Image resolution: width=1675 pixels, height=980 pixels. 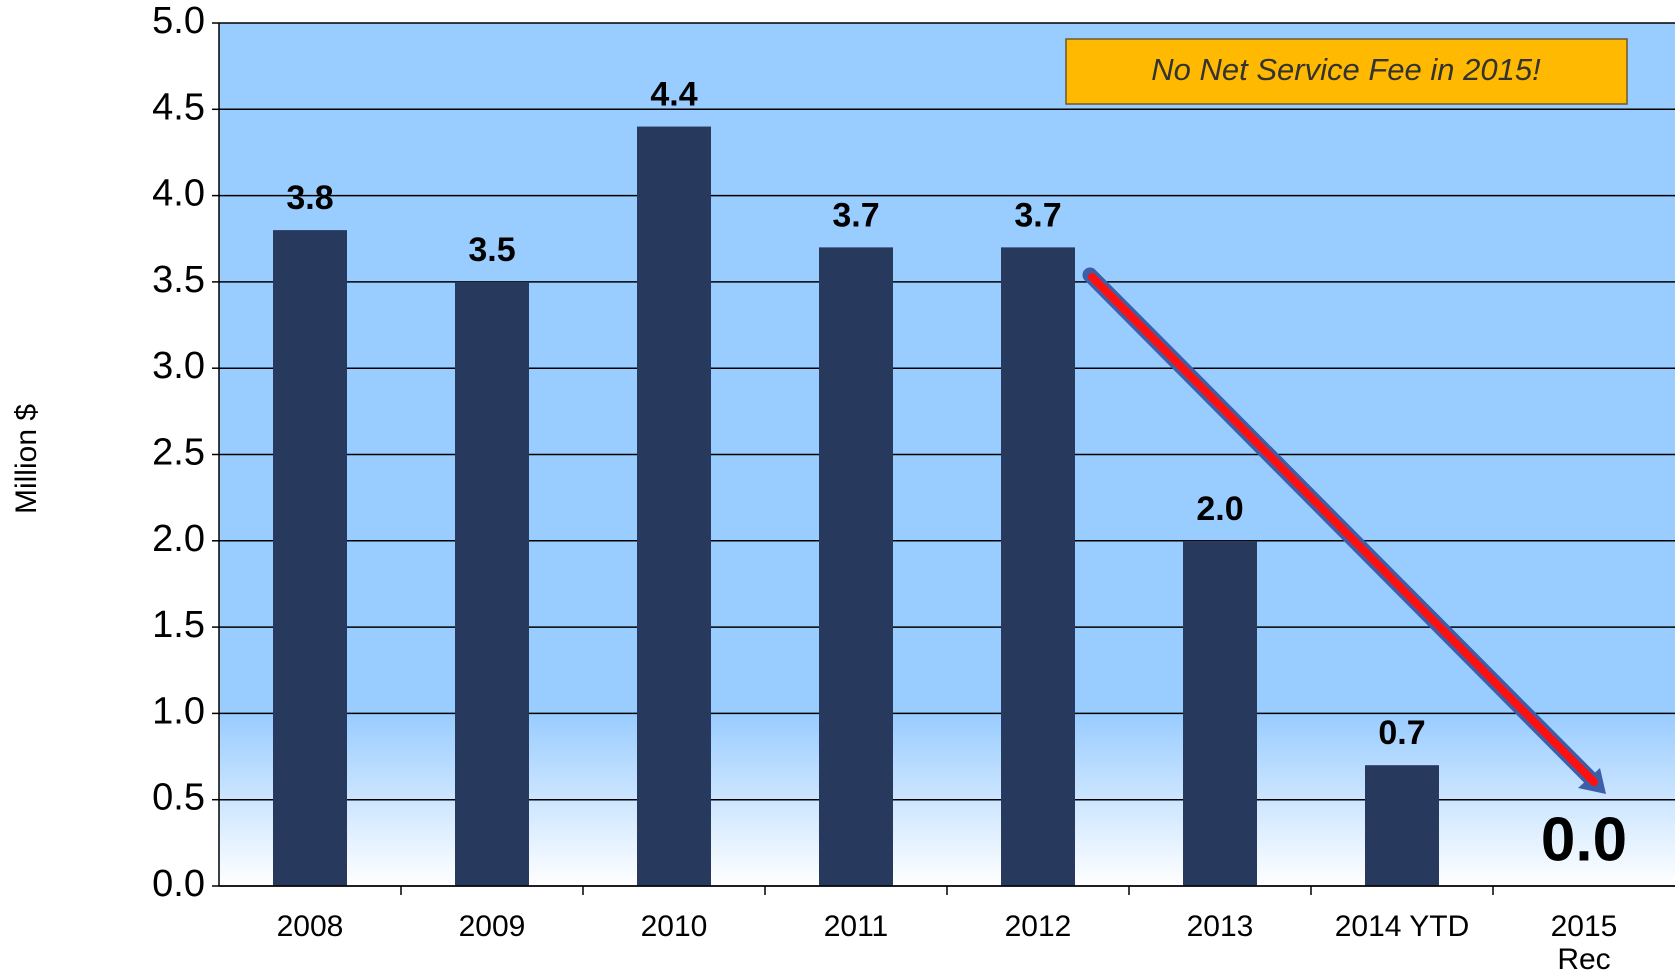 What do you see at coordinates (26, 459) in the screenshot?
I see `y-axis-label: Million $` at bounding box center [26, 459].